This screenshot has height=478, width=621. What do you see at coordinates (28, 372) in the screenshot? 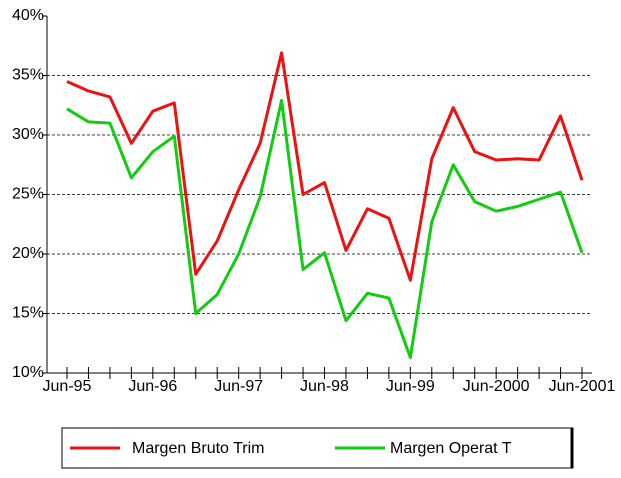
I see `y-tick-label: 10%` at bounding box center [28, 372].